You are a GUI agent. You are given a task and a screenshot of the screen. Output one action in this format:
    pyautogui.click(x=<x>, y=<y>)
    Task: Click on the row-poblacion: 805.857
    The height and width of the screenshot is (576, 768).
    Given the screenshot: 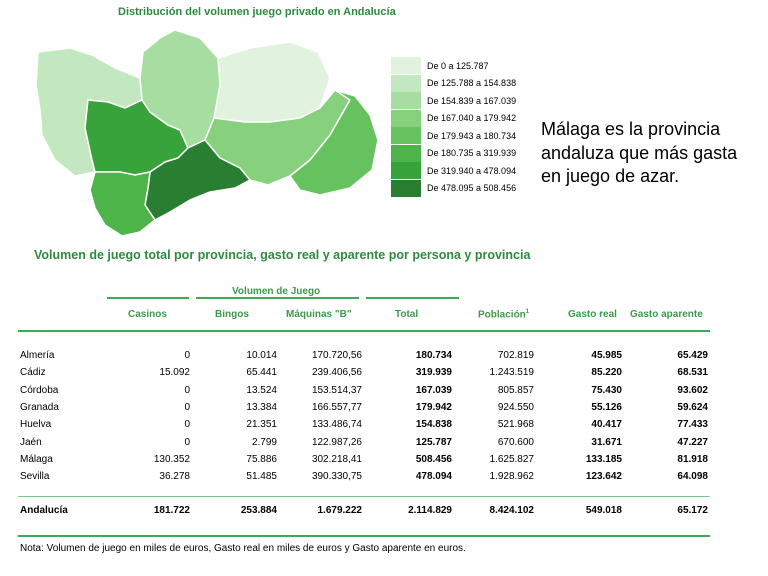 What is the action you would take?
    pyautogui.click(x=515, y=390)
    